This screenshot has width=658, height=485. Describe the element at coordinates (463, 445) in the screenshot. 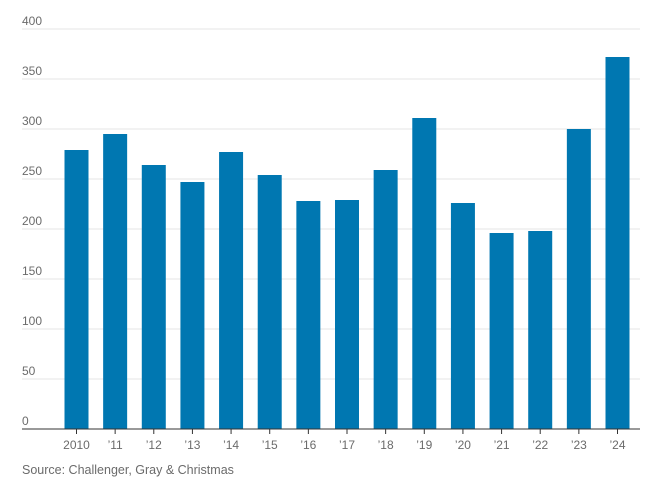

I see `x-tick-label: ’20` at that location.